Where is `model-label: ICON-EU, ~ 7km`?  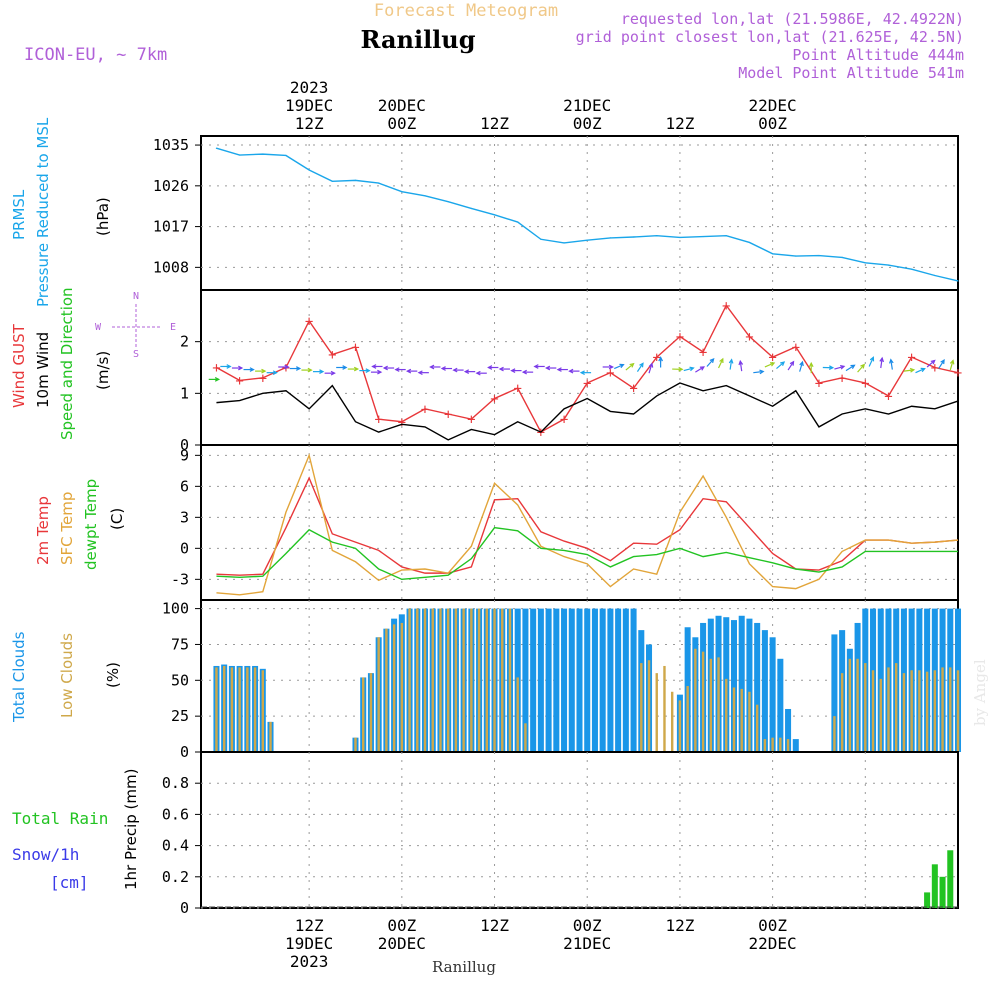
model-label: ICON-EU, ~ 7km is located at coordinates (95, 55).